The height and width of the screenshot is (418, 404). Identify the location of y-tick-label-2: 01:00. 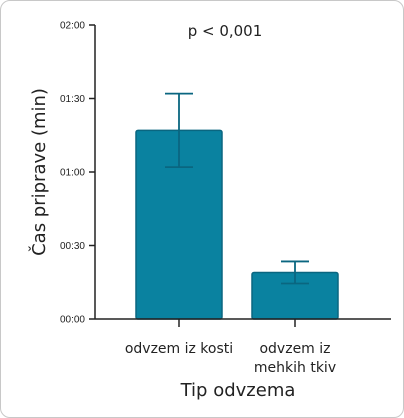
(72, 173).